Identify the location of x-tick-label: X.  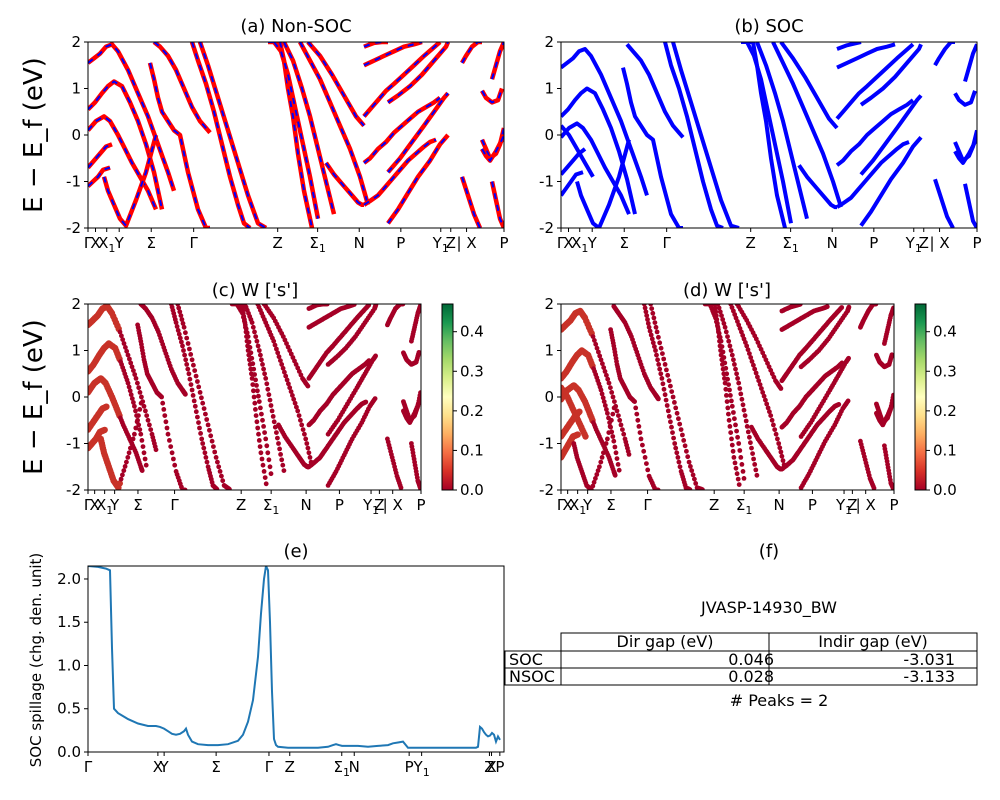
(568, 505).